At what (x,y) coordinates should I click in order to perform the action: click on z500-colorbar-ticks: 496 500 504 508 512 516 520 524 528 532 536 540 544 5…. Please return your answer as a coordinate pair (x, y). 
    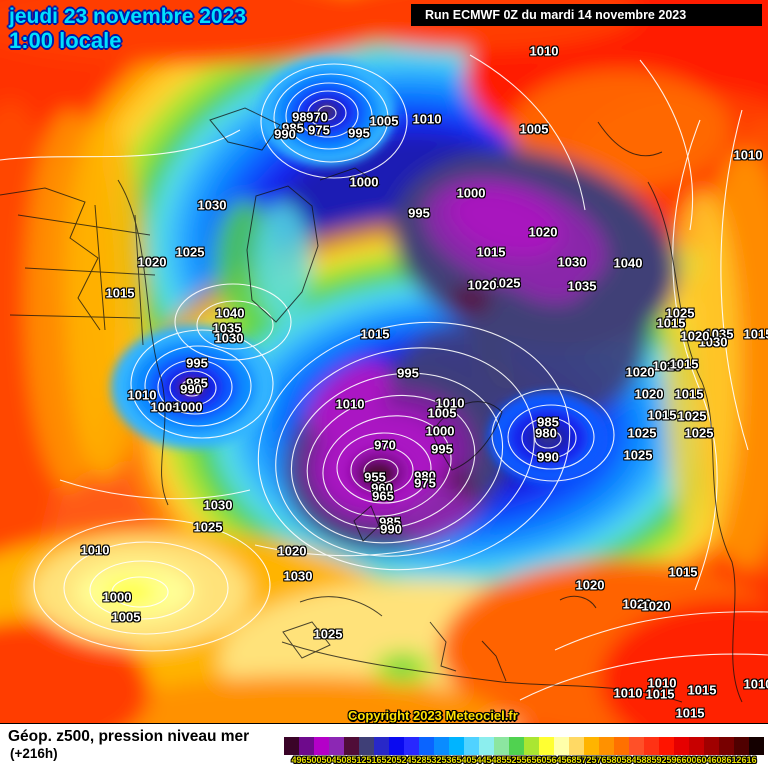
    Looking at the image, I should click on (524, 761).